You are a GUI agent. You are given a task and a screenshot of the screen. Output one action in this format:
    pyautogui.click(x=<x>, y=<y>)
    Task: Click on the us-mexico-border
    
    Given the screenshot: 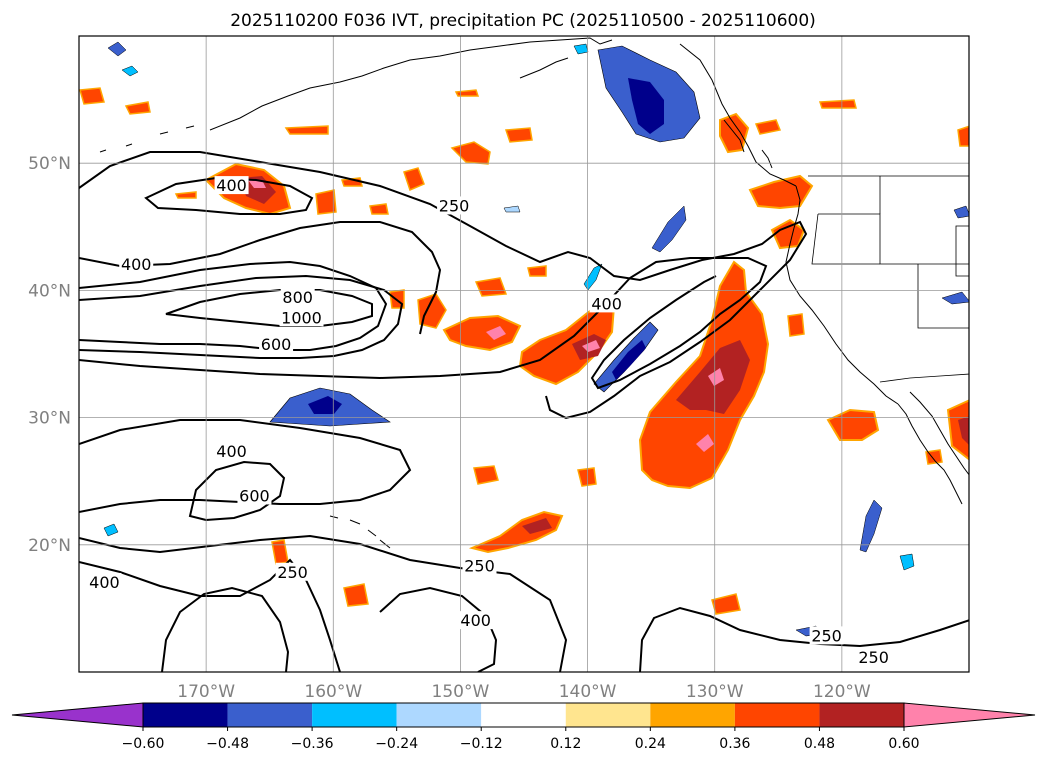 What is the action you would take?
    pyautogui.click(x=924, y=378)
    